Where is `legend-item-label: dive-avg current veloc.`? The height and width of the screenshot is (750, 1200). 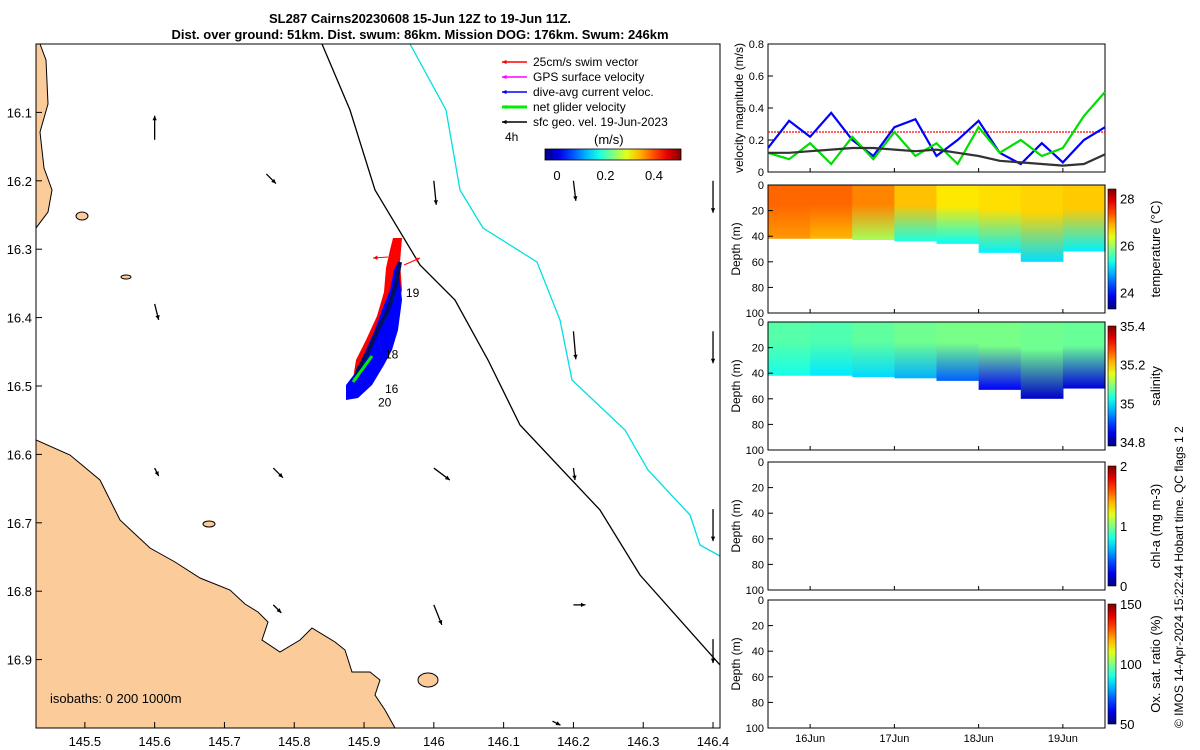 legend-item-label: dive-avg current veloc. is located at coordinates (593, 92).